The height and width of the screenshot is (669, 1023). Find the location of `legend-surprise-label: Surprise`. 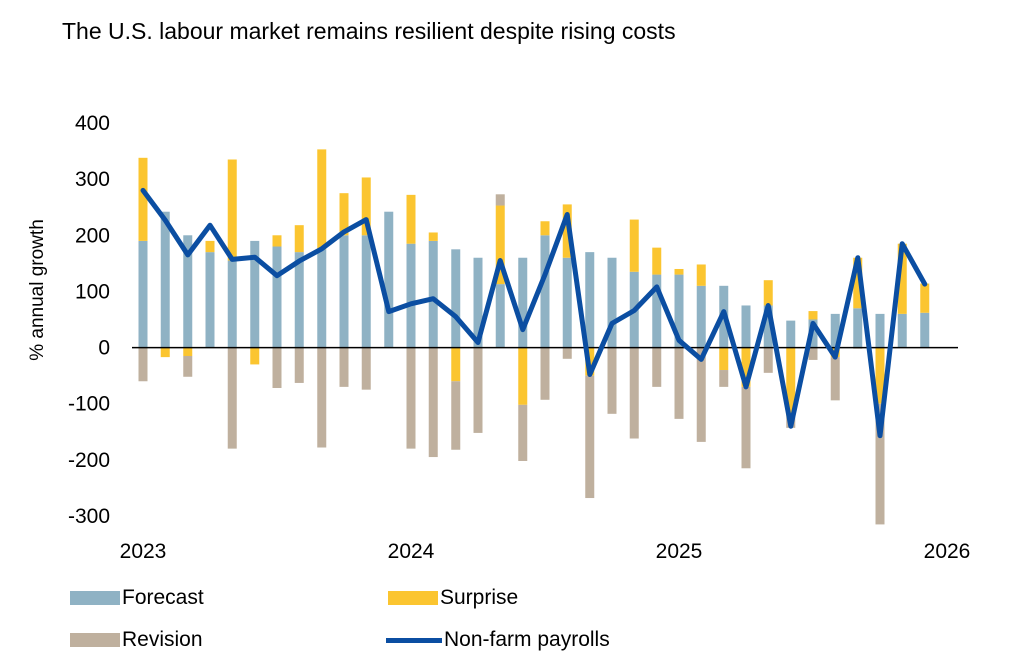

legend-surprise-label: Surprise is located at coordinates (479, 597).